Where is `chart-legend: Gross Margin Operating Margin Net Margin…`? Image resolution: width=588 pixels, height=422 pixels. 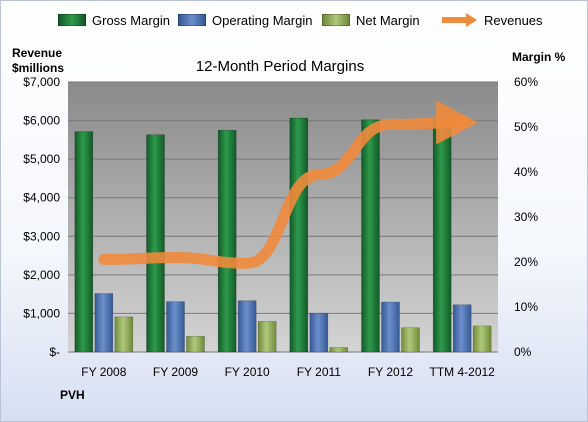 chart-legend: Gross Margin Operating Margin Net Margin… is located at coordinates (294, 22).